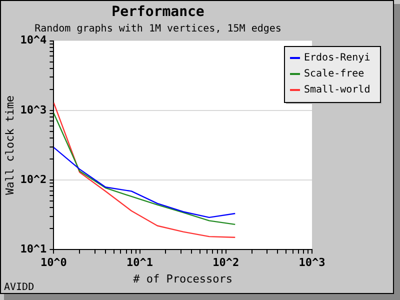 The height and width of the screenshot is (300, 400). What do you see at coordinates (183, 279) in the screenshot?
I see `x-axis-title: # of Processors` at bounding box center [183, 279].